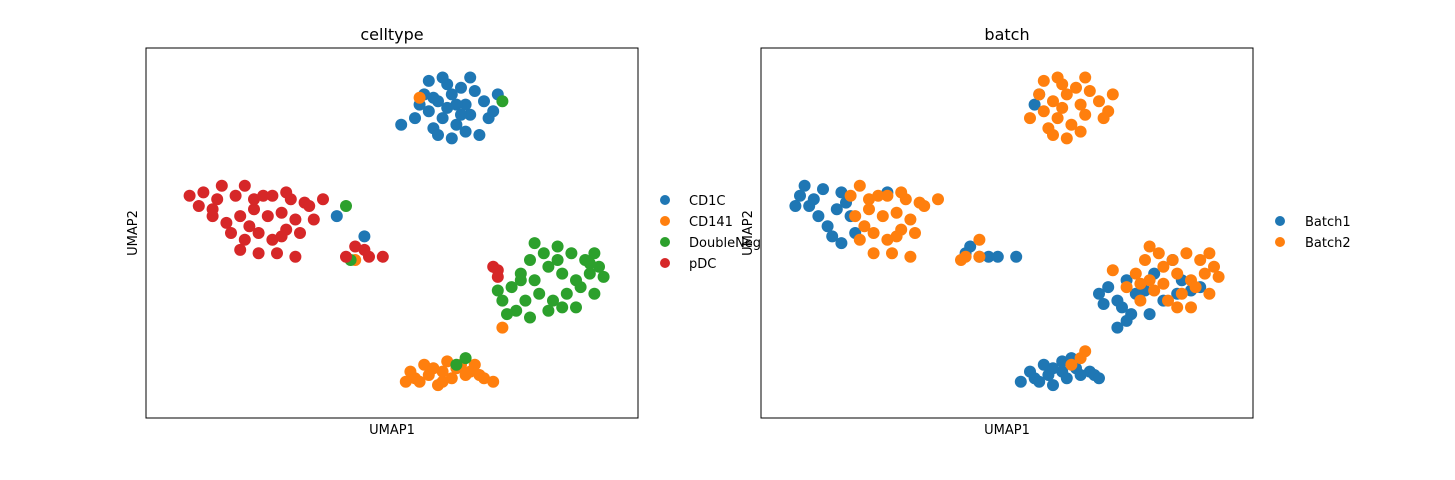 Image resolution: width=1455 pixels, height=480 pixels. Describe the element at coordinates (1280, 221) in the screenshot. I see `legend-marker-batch1` at that location.